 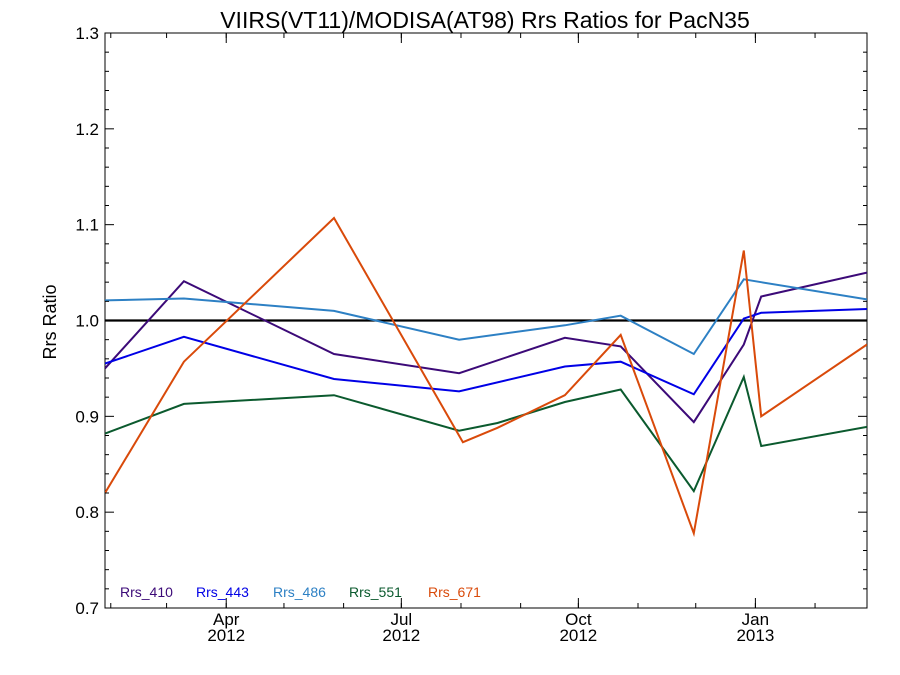 I want to click on legend-entry-rrs-671: Rrs_671, so click(x=454, y=592).